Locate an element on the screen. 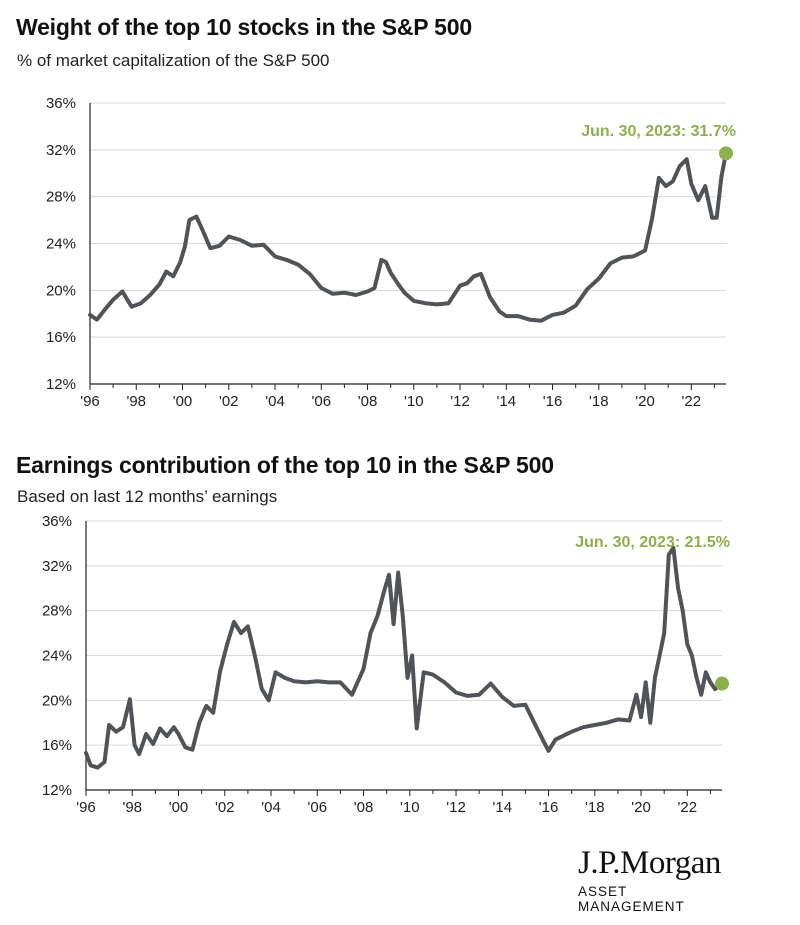 The height and width of the screenshot is (925, 800). logo-wordmark: J.P.Morgan is located at coordinates (649, 863).